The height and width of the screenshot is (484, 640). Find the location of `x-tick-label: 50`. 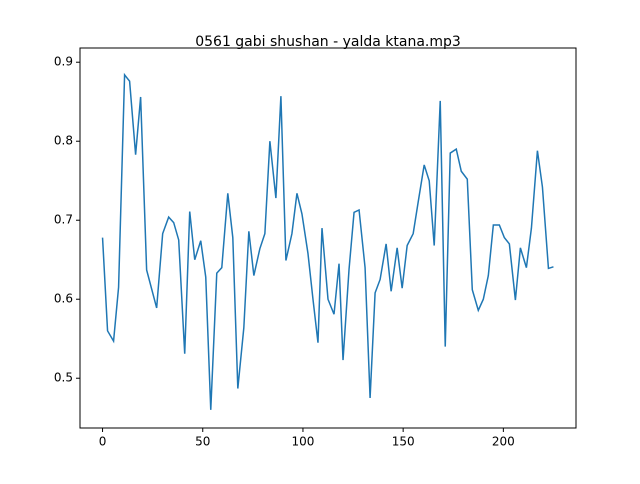

x-tick-label: 50 is located at coordinates (202, 442).